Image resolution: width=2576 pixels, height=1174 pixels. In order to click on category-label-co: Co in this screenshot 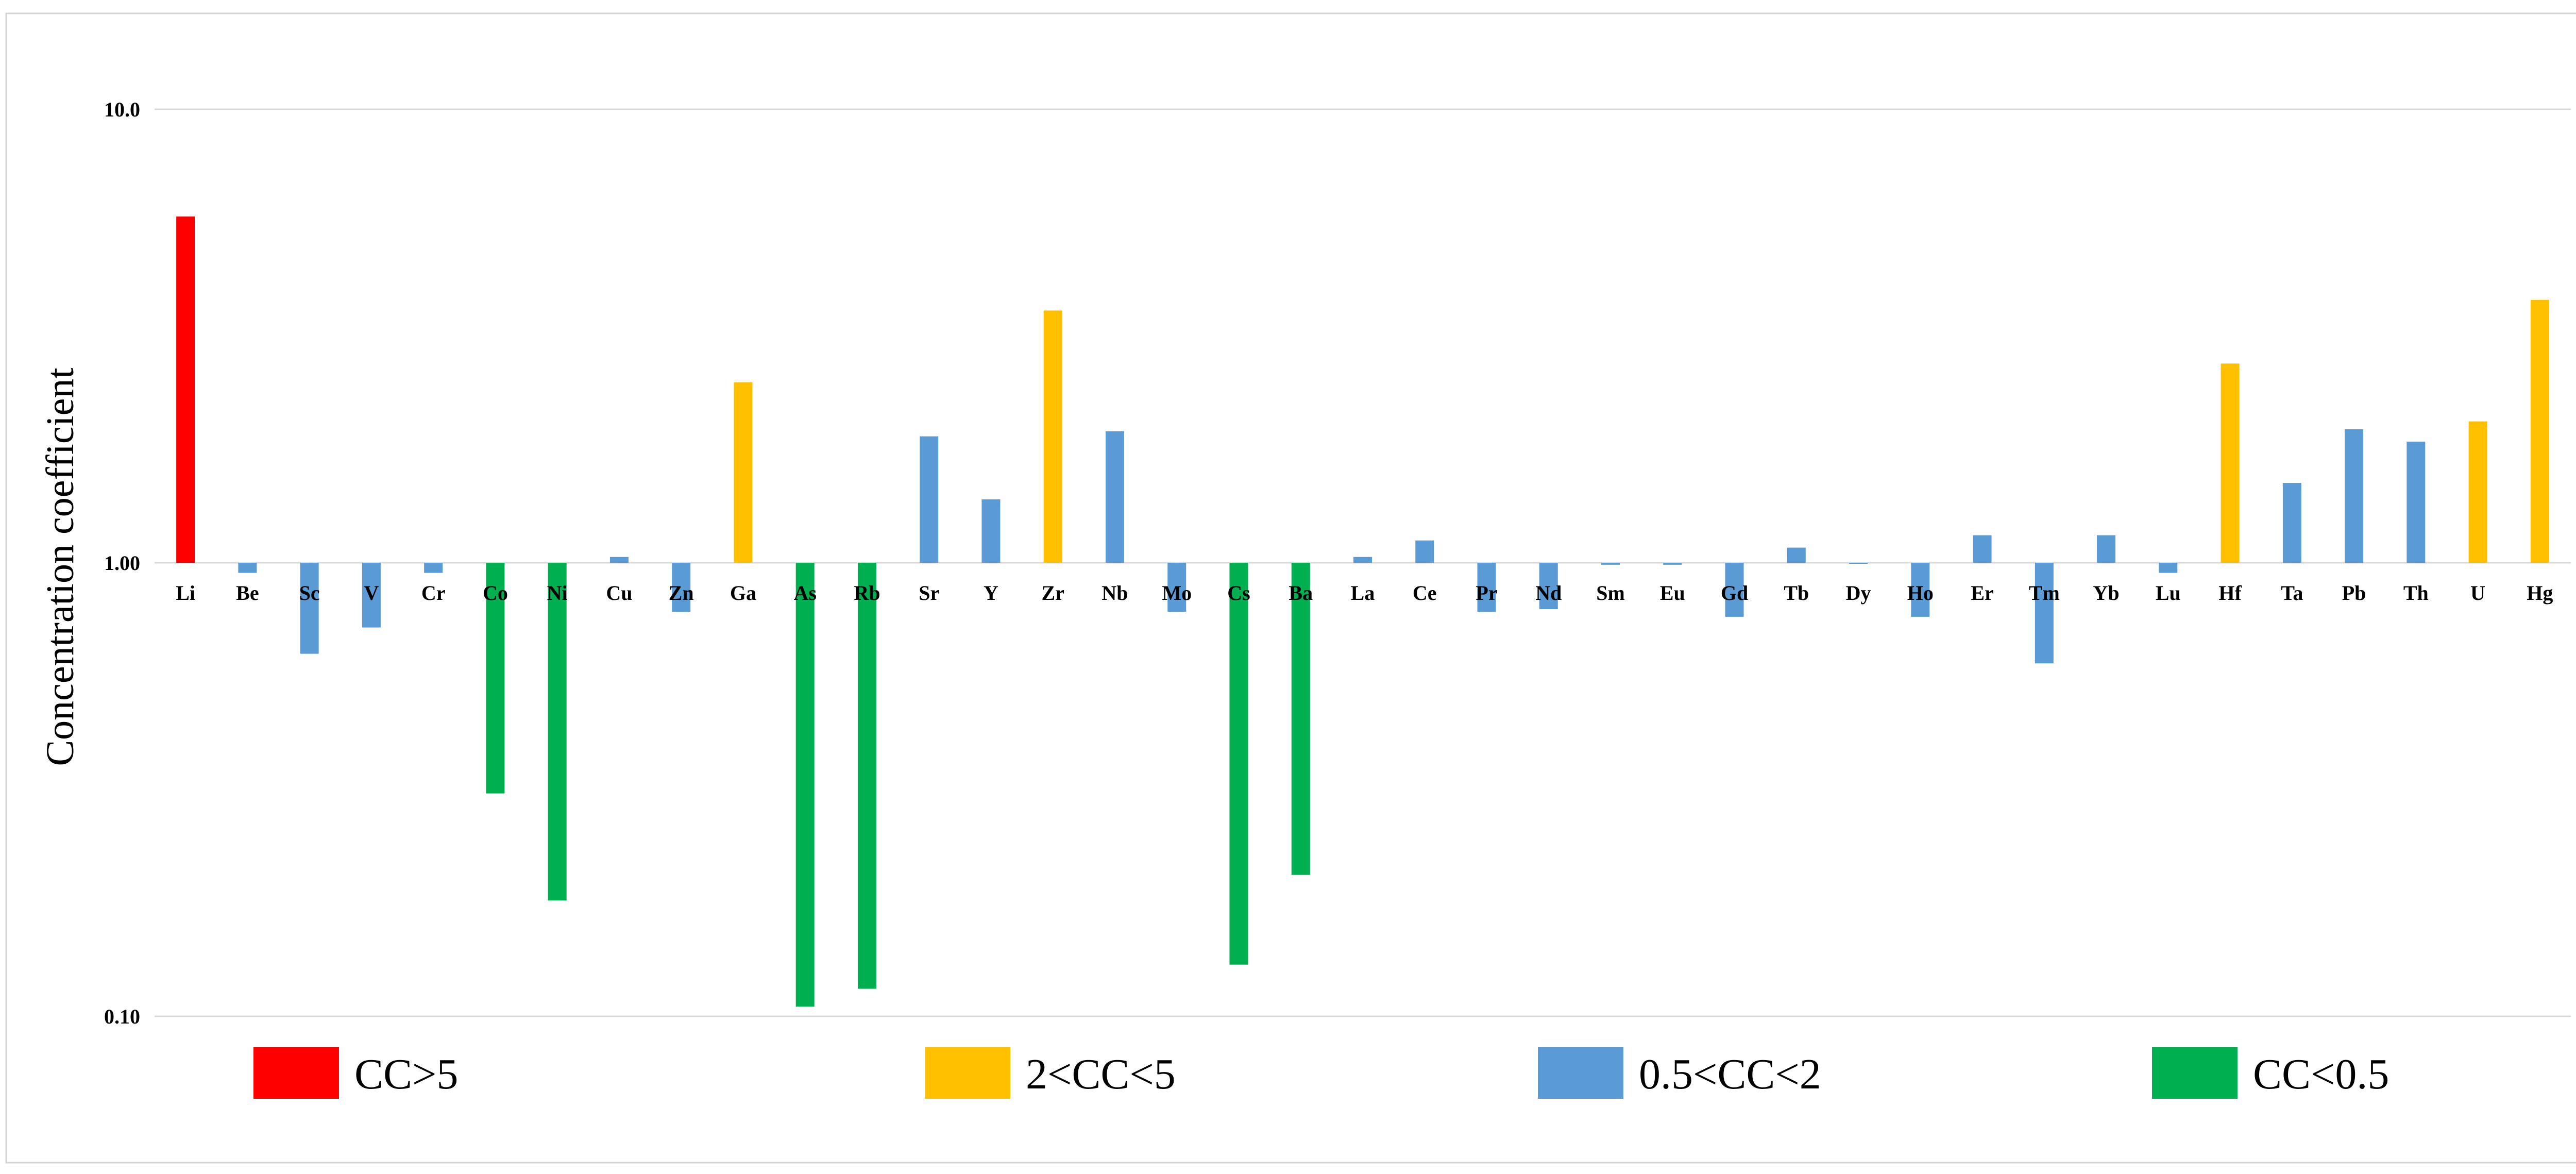, I will do `click(495, 593)`.